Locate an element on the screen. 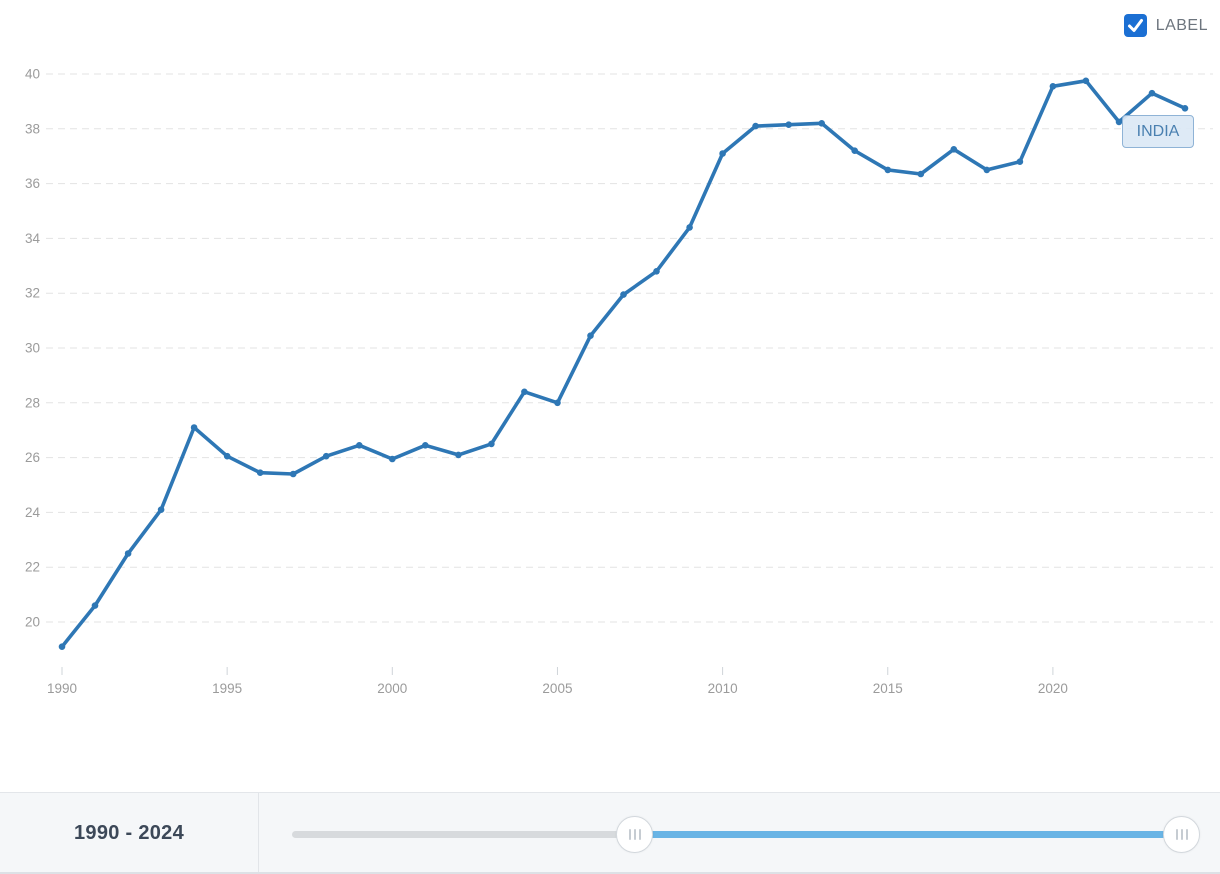 The height and width of the screenshot is (874, 1220). checkmark-icon is located at coordinates (1135, 25).